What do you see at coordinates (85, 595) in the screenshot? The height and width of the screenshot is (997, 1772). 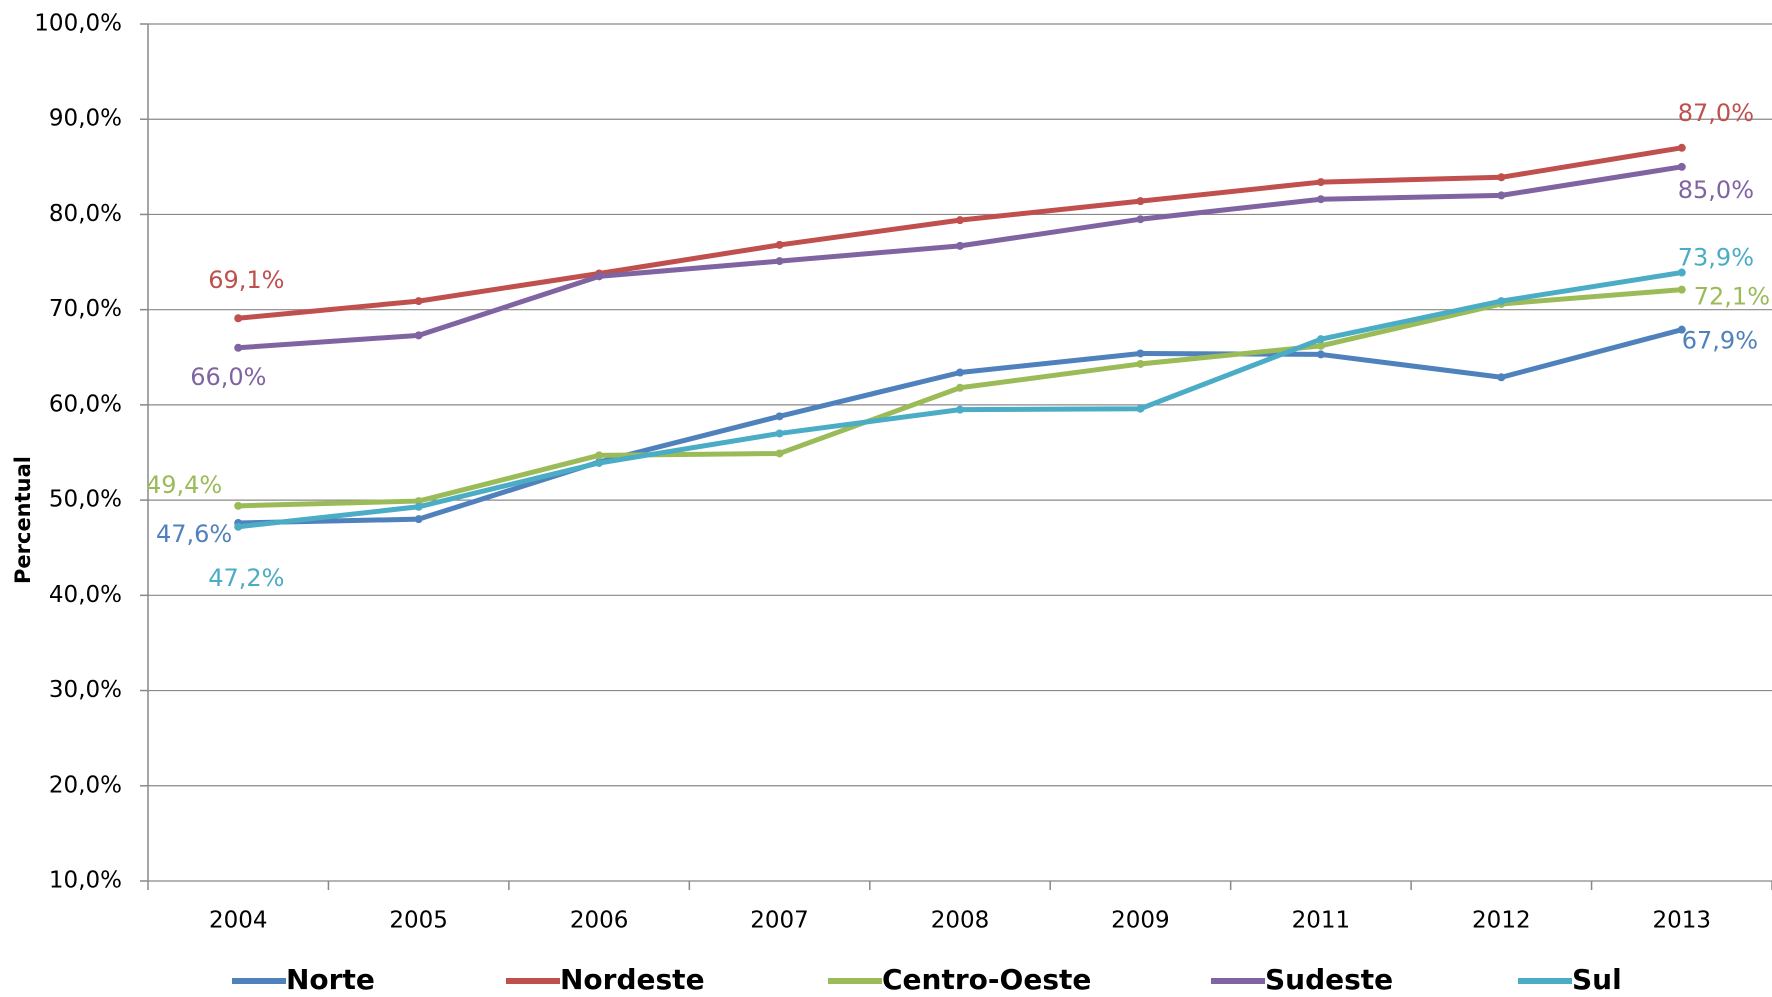 I see `y-tick-label: 40,0%` at bounding box center [85, 595].